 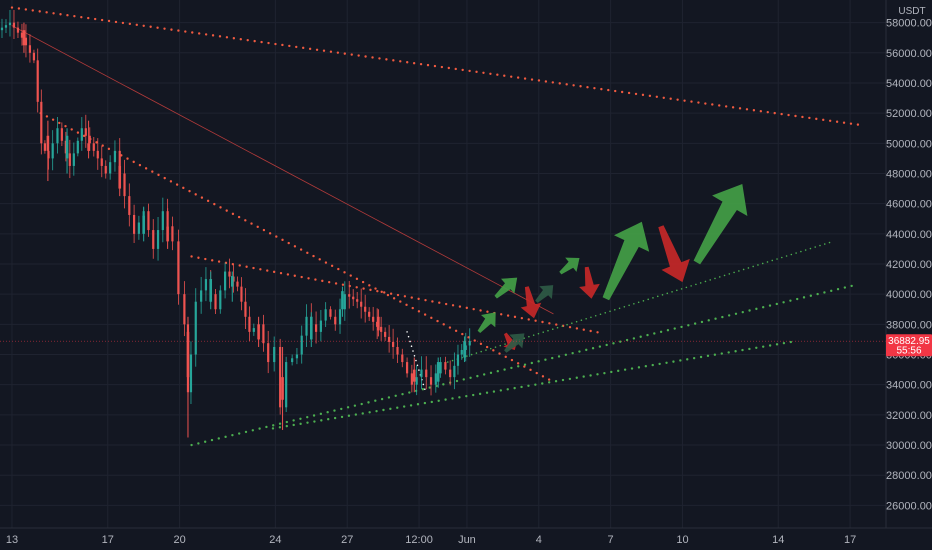 I want to click on current-price-tag-background, so click(x=909, y=345).